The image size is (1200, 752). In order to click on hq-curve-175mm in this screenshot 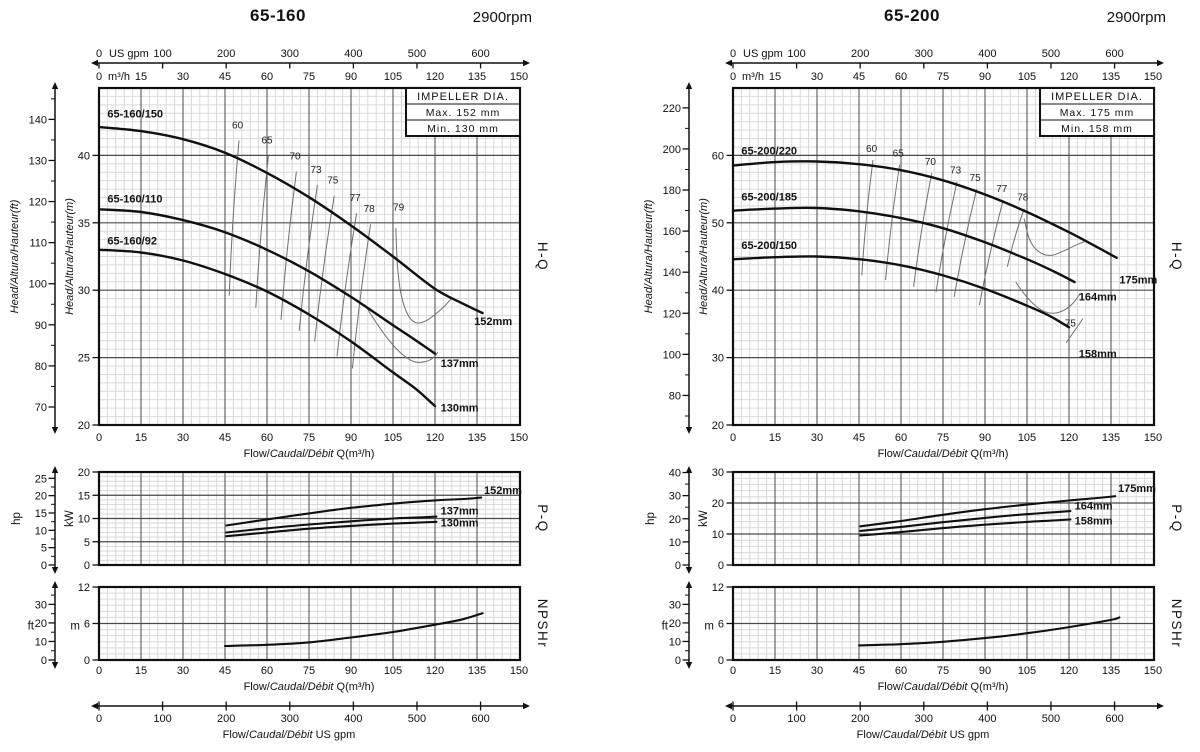, I will do `click(924, 209)`.